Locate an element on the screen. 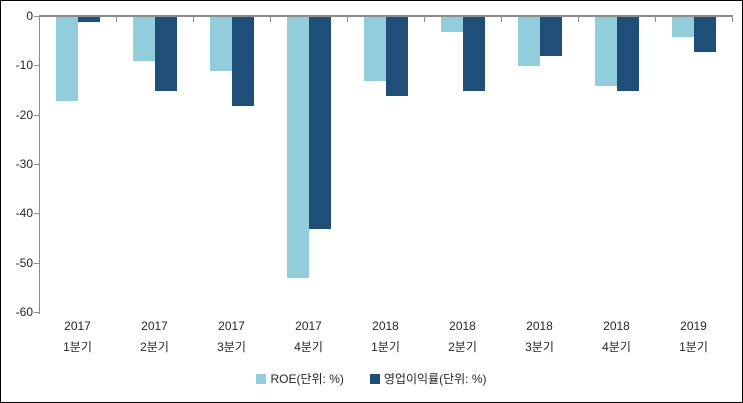 The image size is (743, 403). legend-item-1: 영업이익률(단위: %) is located at coordinates (428, 378).